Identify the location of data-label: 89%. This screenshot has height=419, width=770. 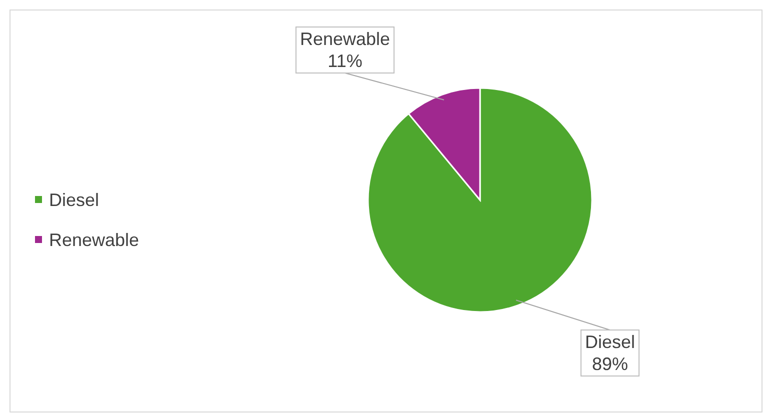
(610, 364).